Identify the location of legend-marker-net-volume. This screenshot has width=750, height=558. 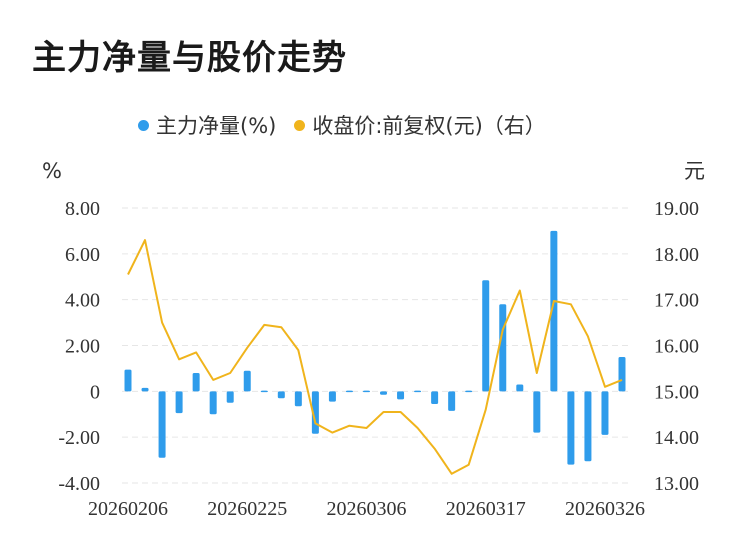
(143, 125).